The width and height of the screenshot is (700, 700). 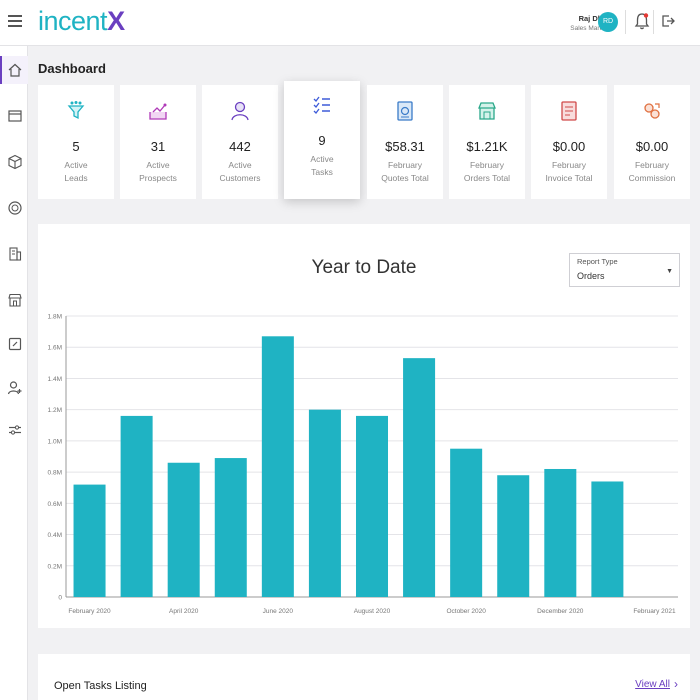 What do you see at coordinates (14, 70) in the screenshot?
I see `sidebar-item-home` at bounding box center [14, 70].